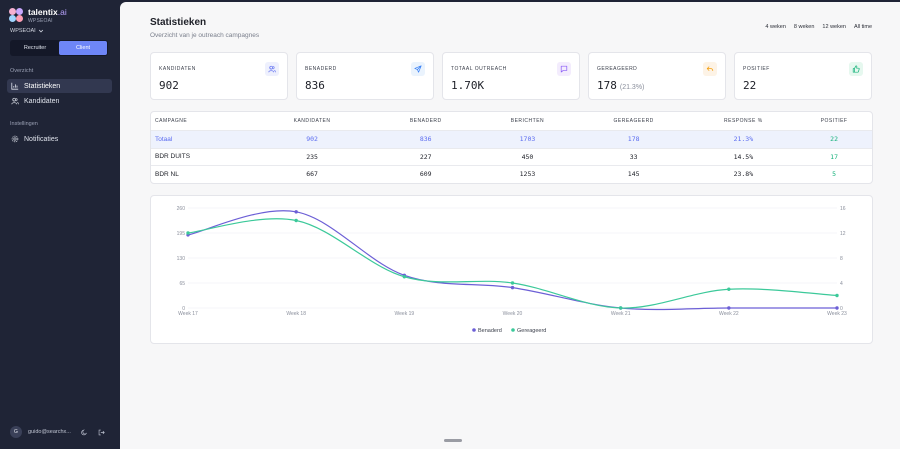 The width and height of the screenshot is (900, 449). Describe the element at coordinates (511, 156) in the screenshot. I see `table-row: BDR DUITS 235 227 450 33 14.5% 17` at that location.